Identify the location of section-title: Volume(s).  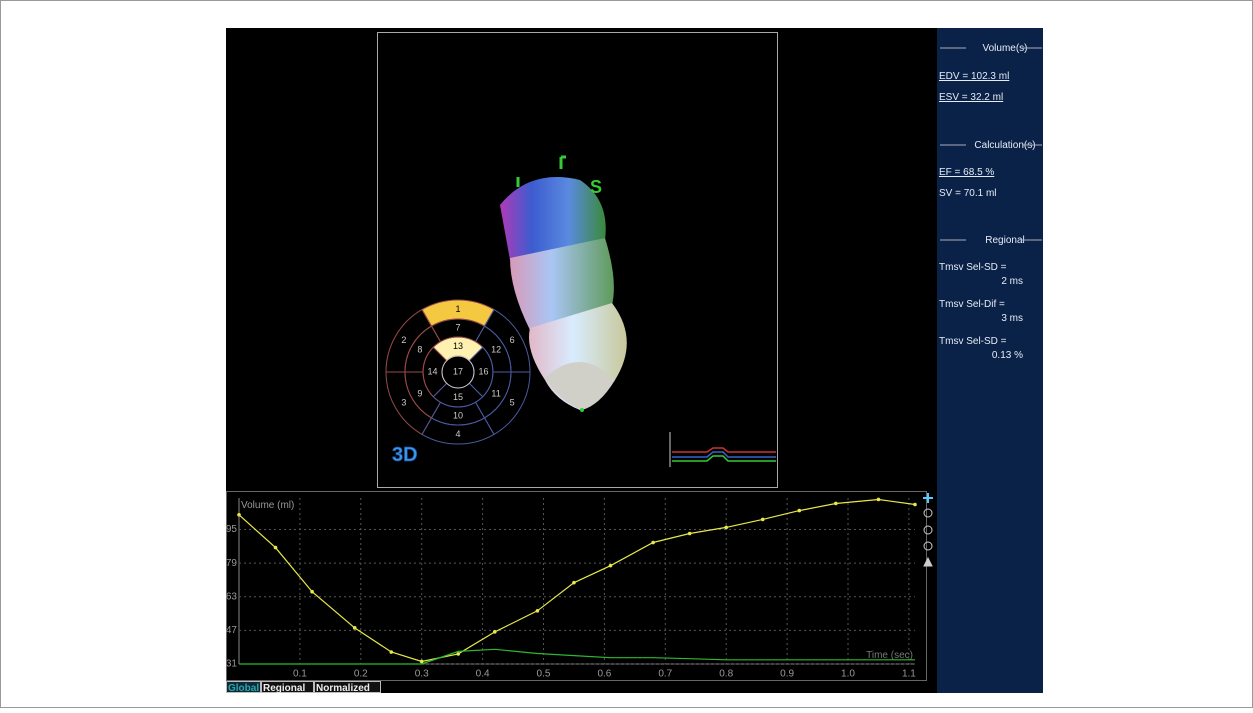
(1004, 48).